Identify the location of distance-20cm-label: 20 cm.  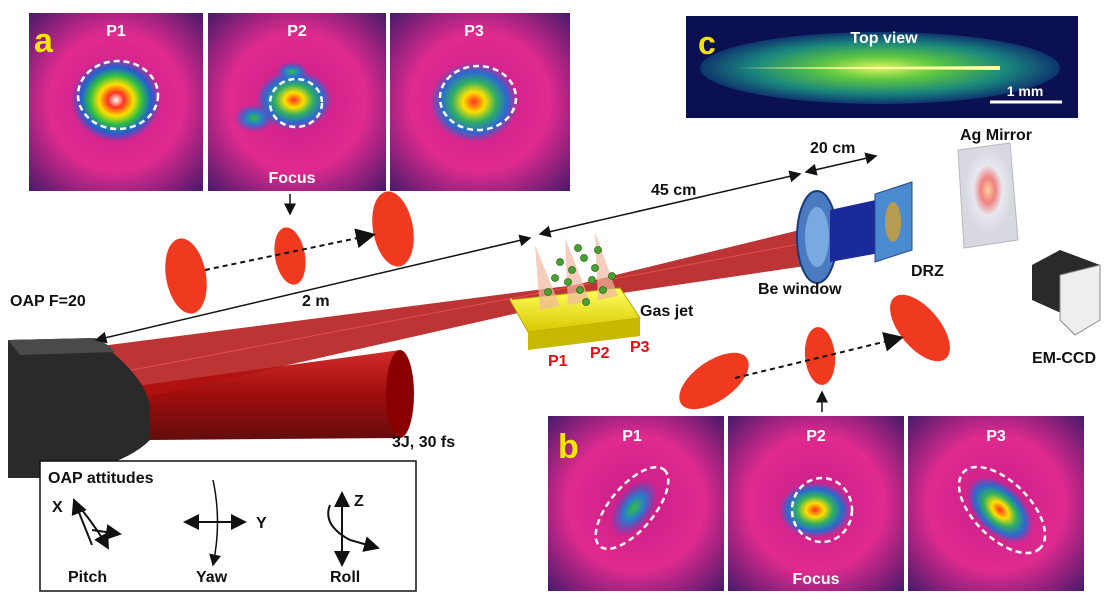
(832, 148).